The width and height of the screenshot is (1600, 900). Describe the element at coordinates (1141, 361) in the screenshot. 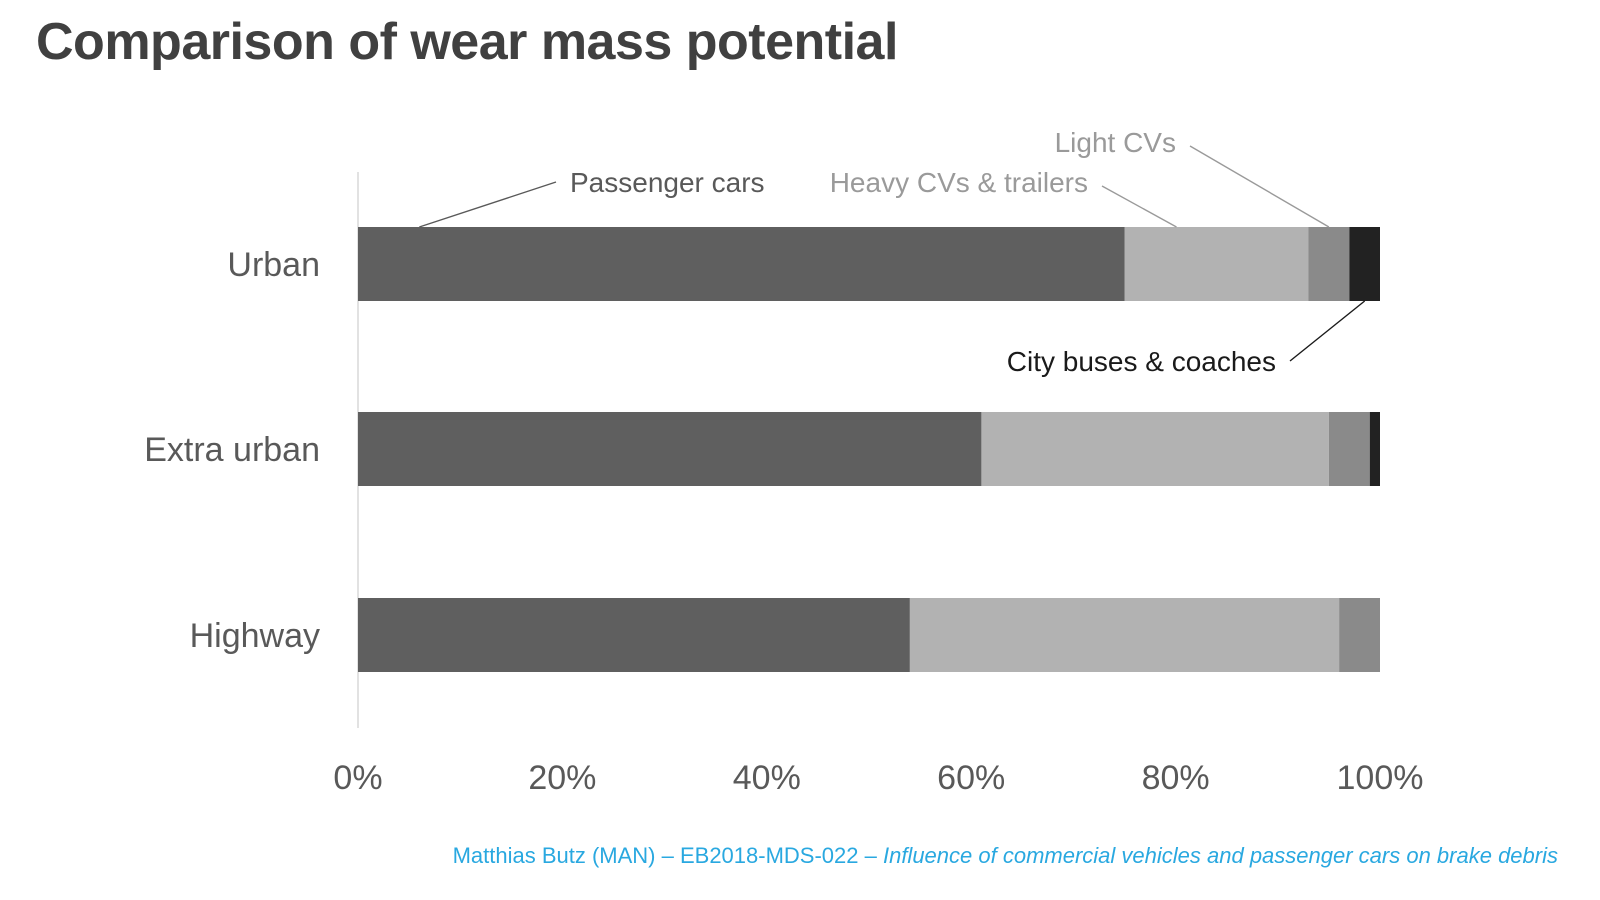

I see `callout-label-city-buses-coaches: City buses & coaches` at that location.